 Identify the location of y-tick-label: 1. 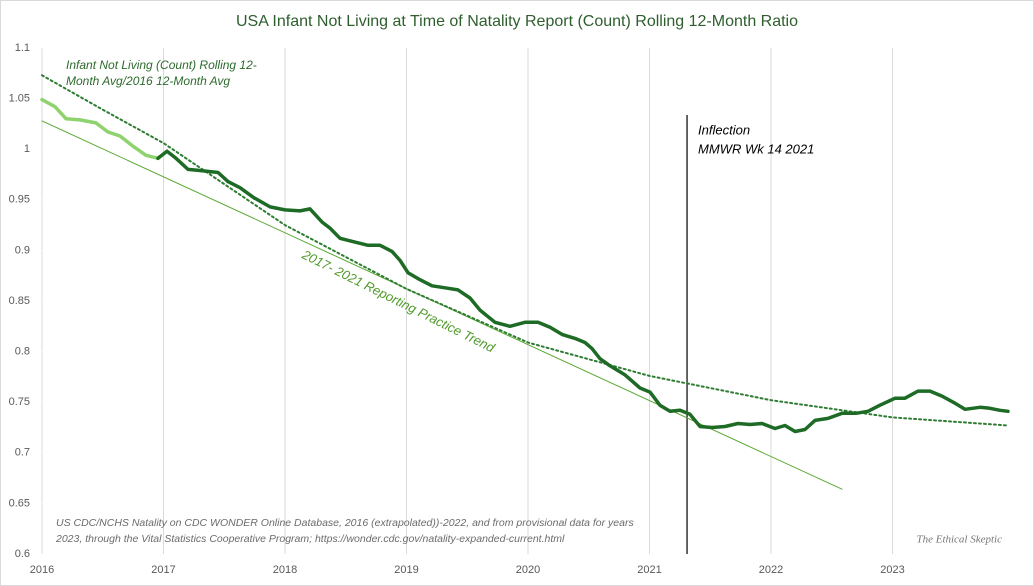
(27, 149).